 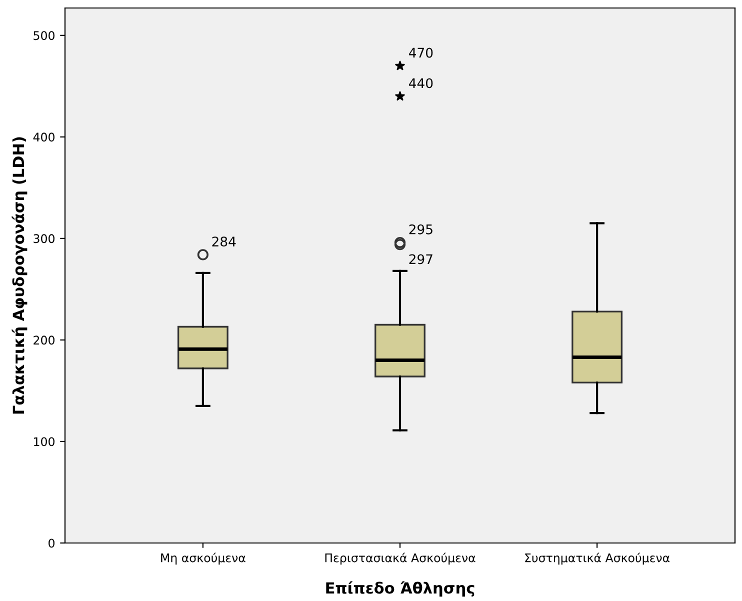 What do you see at coordinates (420, 229) in the screenshot?
I see `annotation: 295` at bounding box center [420, 229].